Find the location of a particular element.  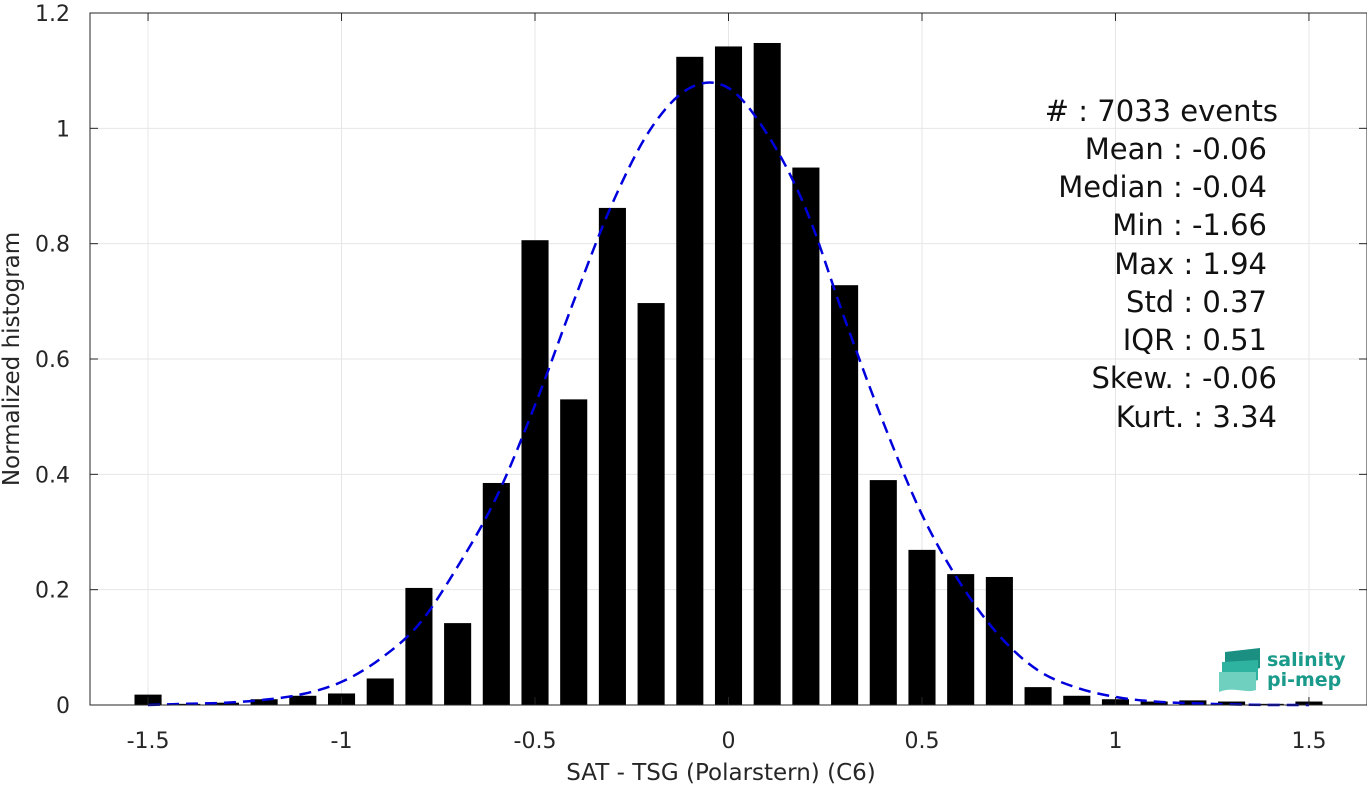

stat-kurt: Kurt. : 3.34 is located at coordinates (1196, 417).